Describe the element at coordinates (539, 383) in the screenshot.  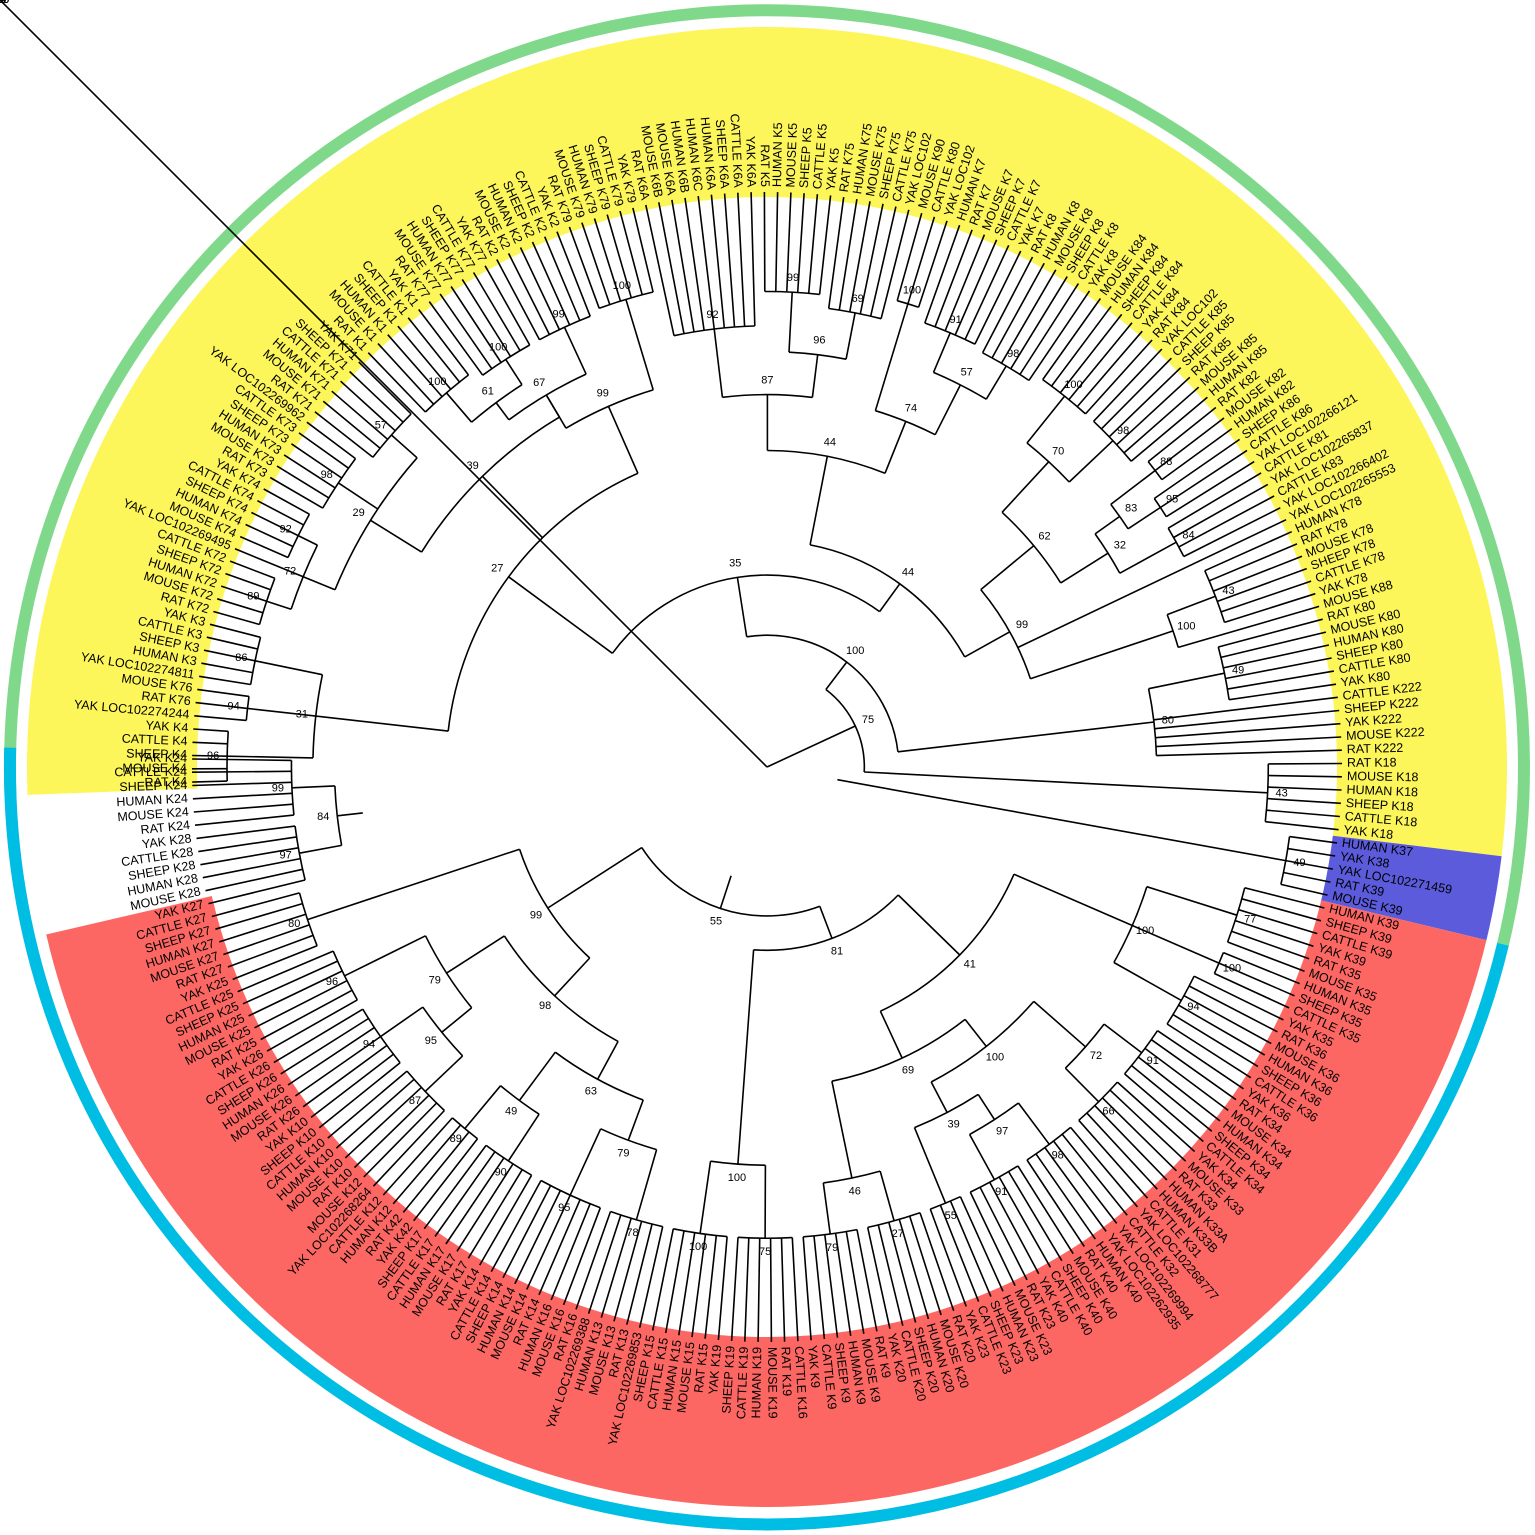
I see `bootstrap-value: 67` at that location.